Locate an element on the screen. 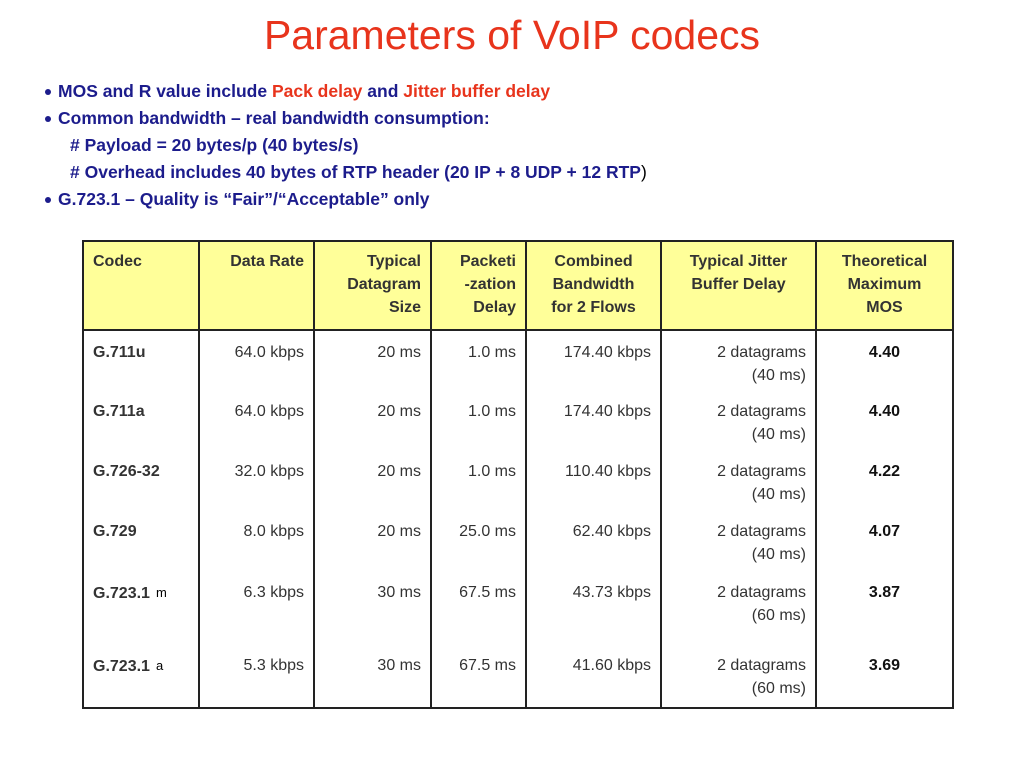  header-cell: Typical Datagram Size is located at coordinates (372, 286).